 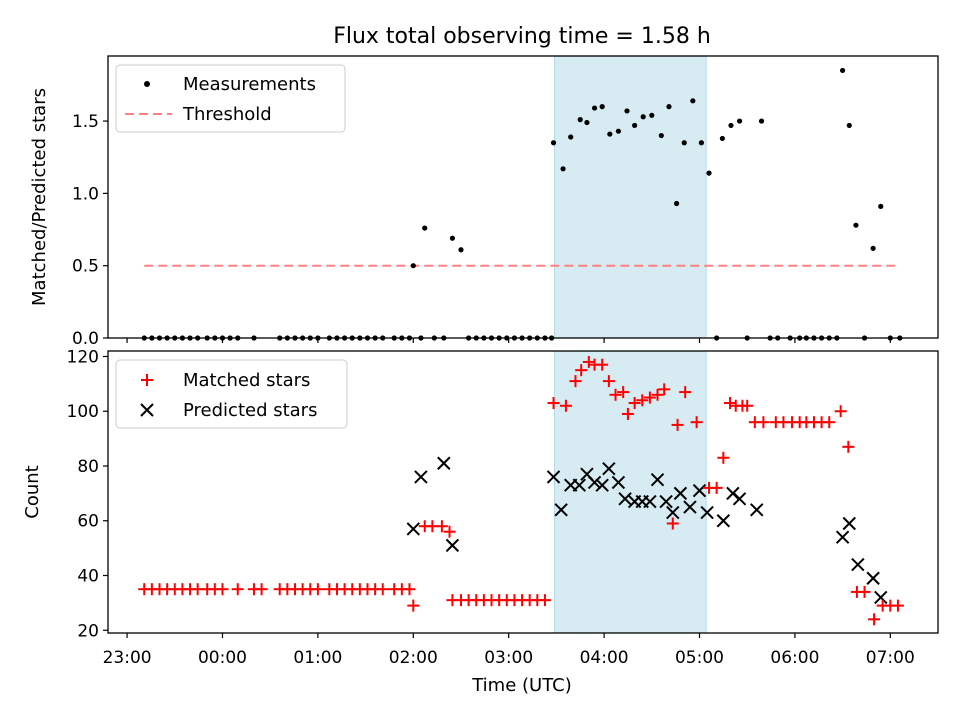 I want to click on legend-measurements-marker, so click(x=147, y=84).